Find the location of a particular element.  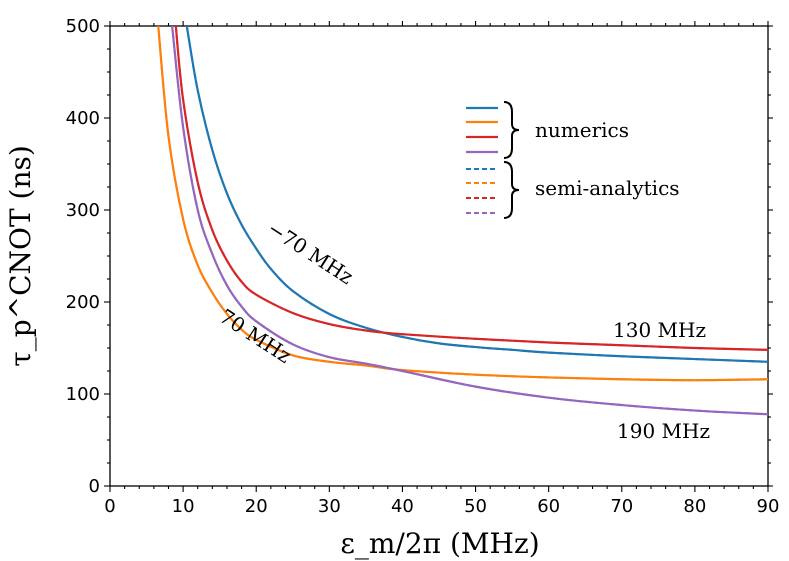

y-tick-label: 200 is located at coordinates (83, 302).